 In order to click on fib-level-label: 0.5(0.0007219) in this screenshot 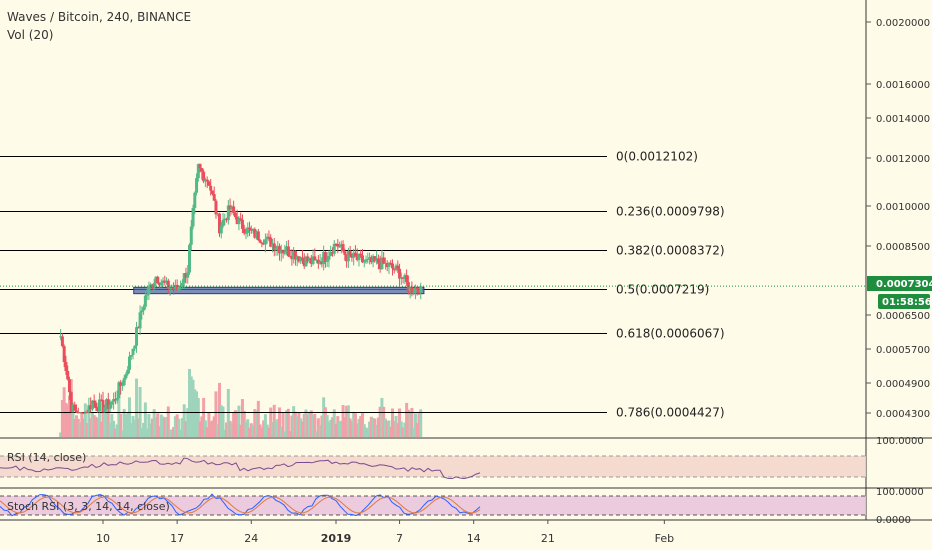, I will do `click(662, 290)`.